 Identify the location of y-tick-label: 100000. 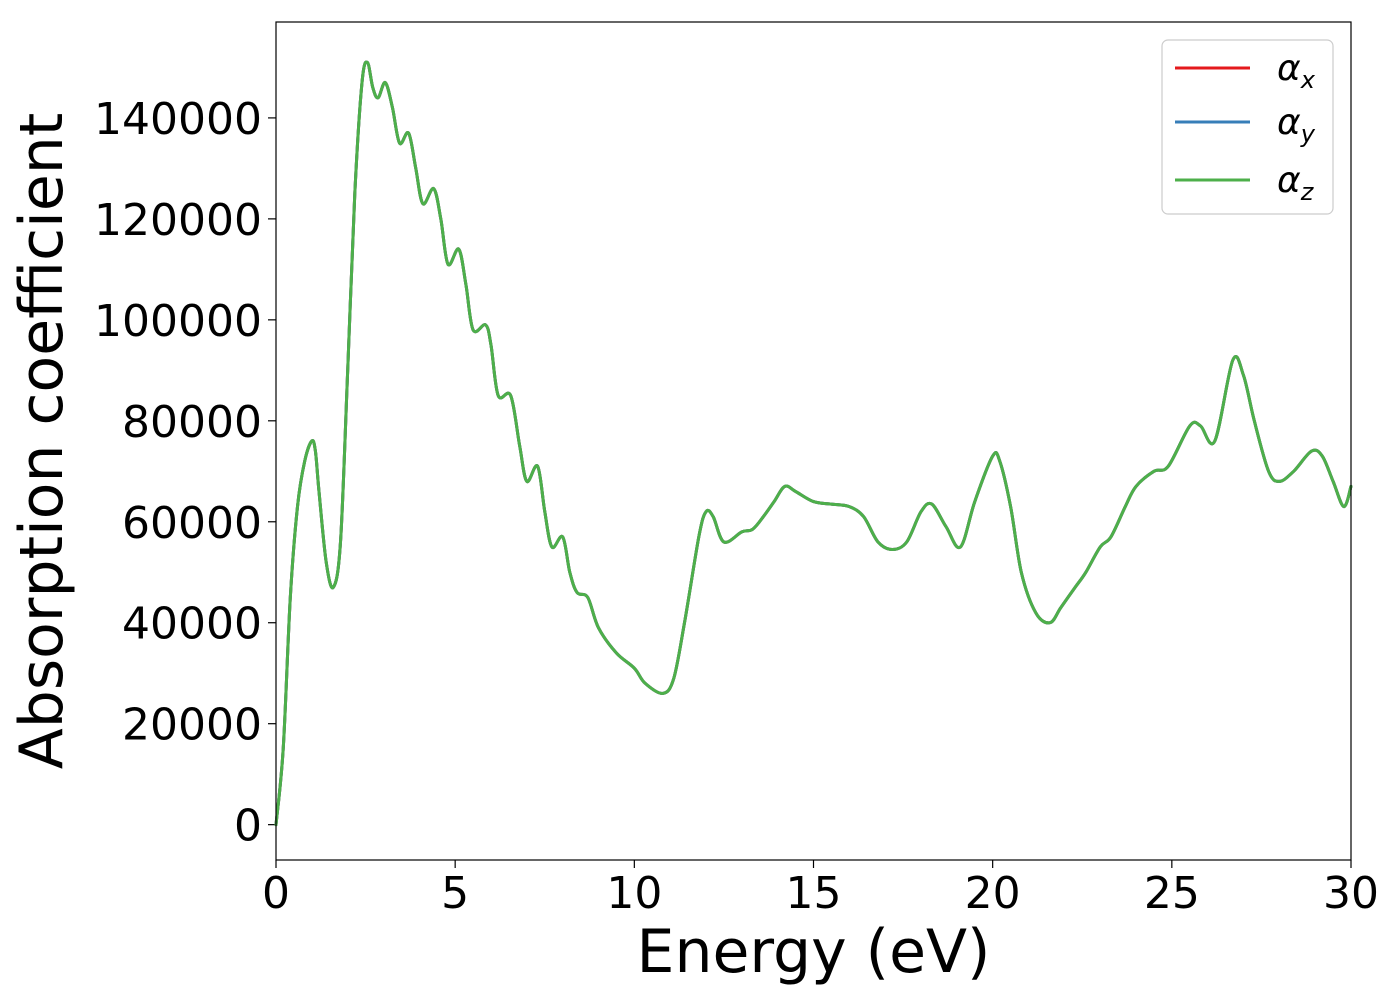
(178, 321).